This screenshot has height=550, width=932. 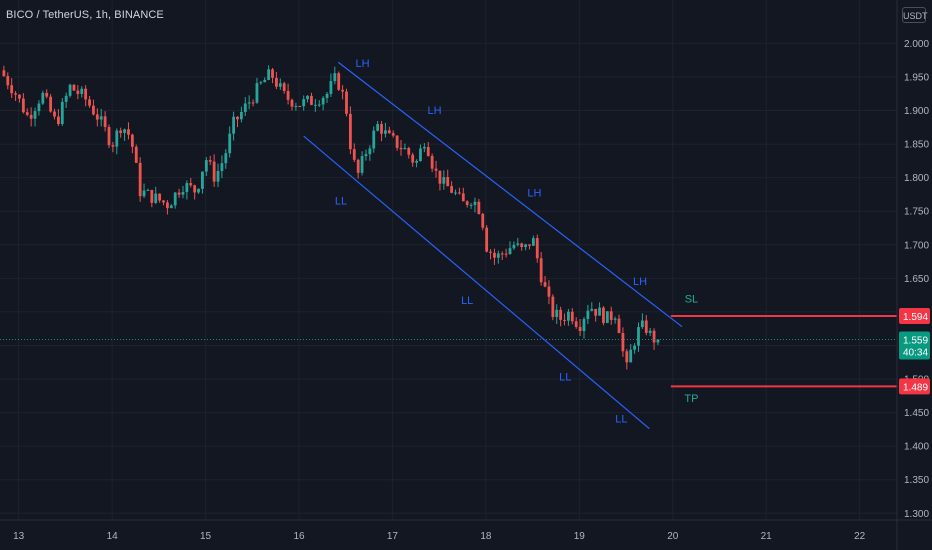 What do you see at coordinates (916, 447) in the screenshot?
I see `price-tick-label: 1.400` at bounding box center [916, 447].